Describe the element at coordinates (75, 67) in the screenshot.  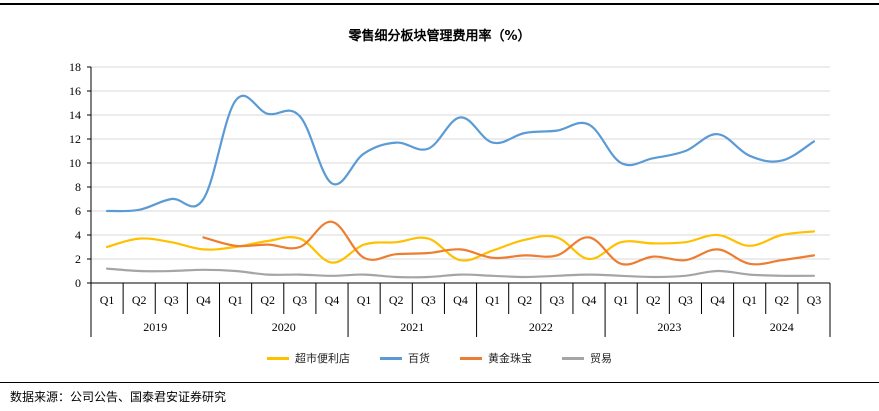
I see `y-tick-label: 18` at that location.